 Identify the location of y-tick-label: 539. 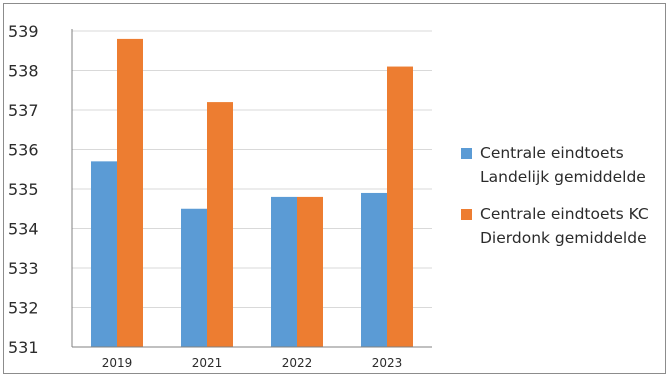
(23, 31).